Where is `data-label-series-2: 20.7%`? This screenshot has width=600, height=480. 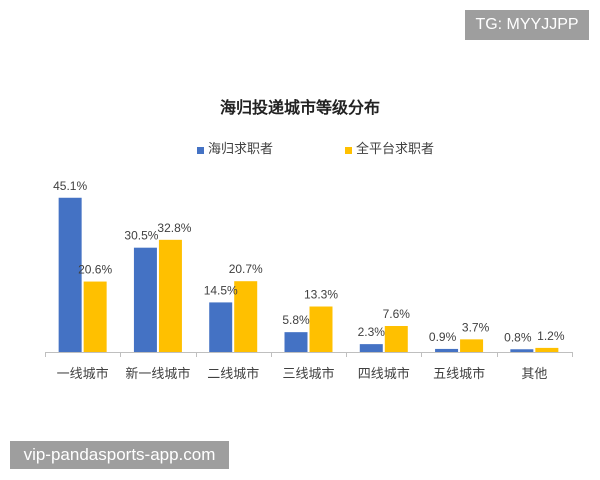
data-label-series-2: 20.7% is located at coordinates (246, 269).